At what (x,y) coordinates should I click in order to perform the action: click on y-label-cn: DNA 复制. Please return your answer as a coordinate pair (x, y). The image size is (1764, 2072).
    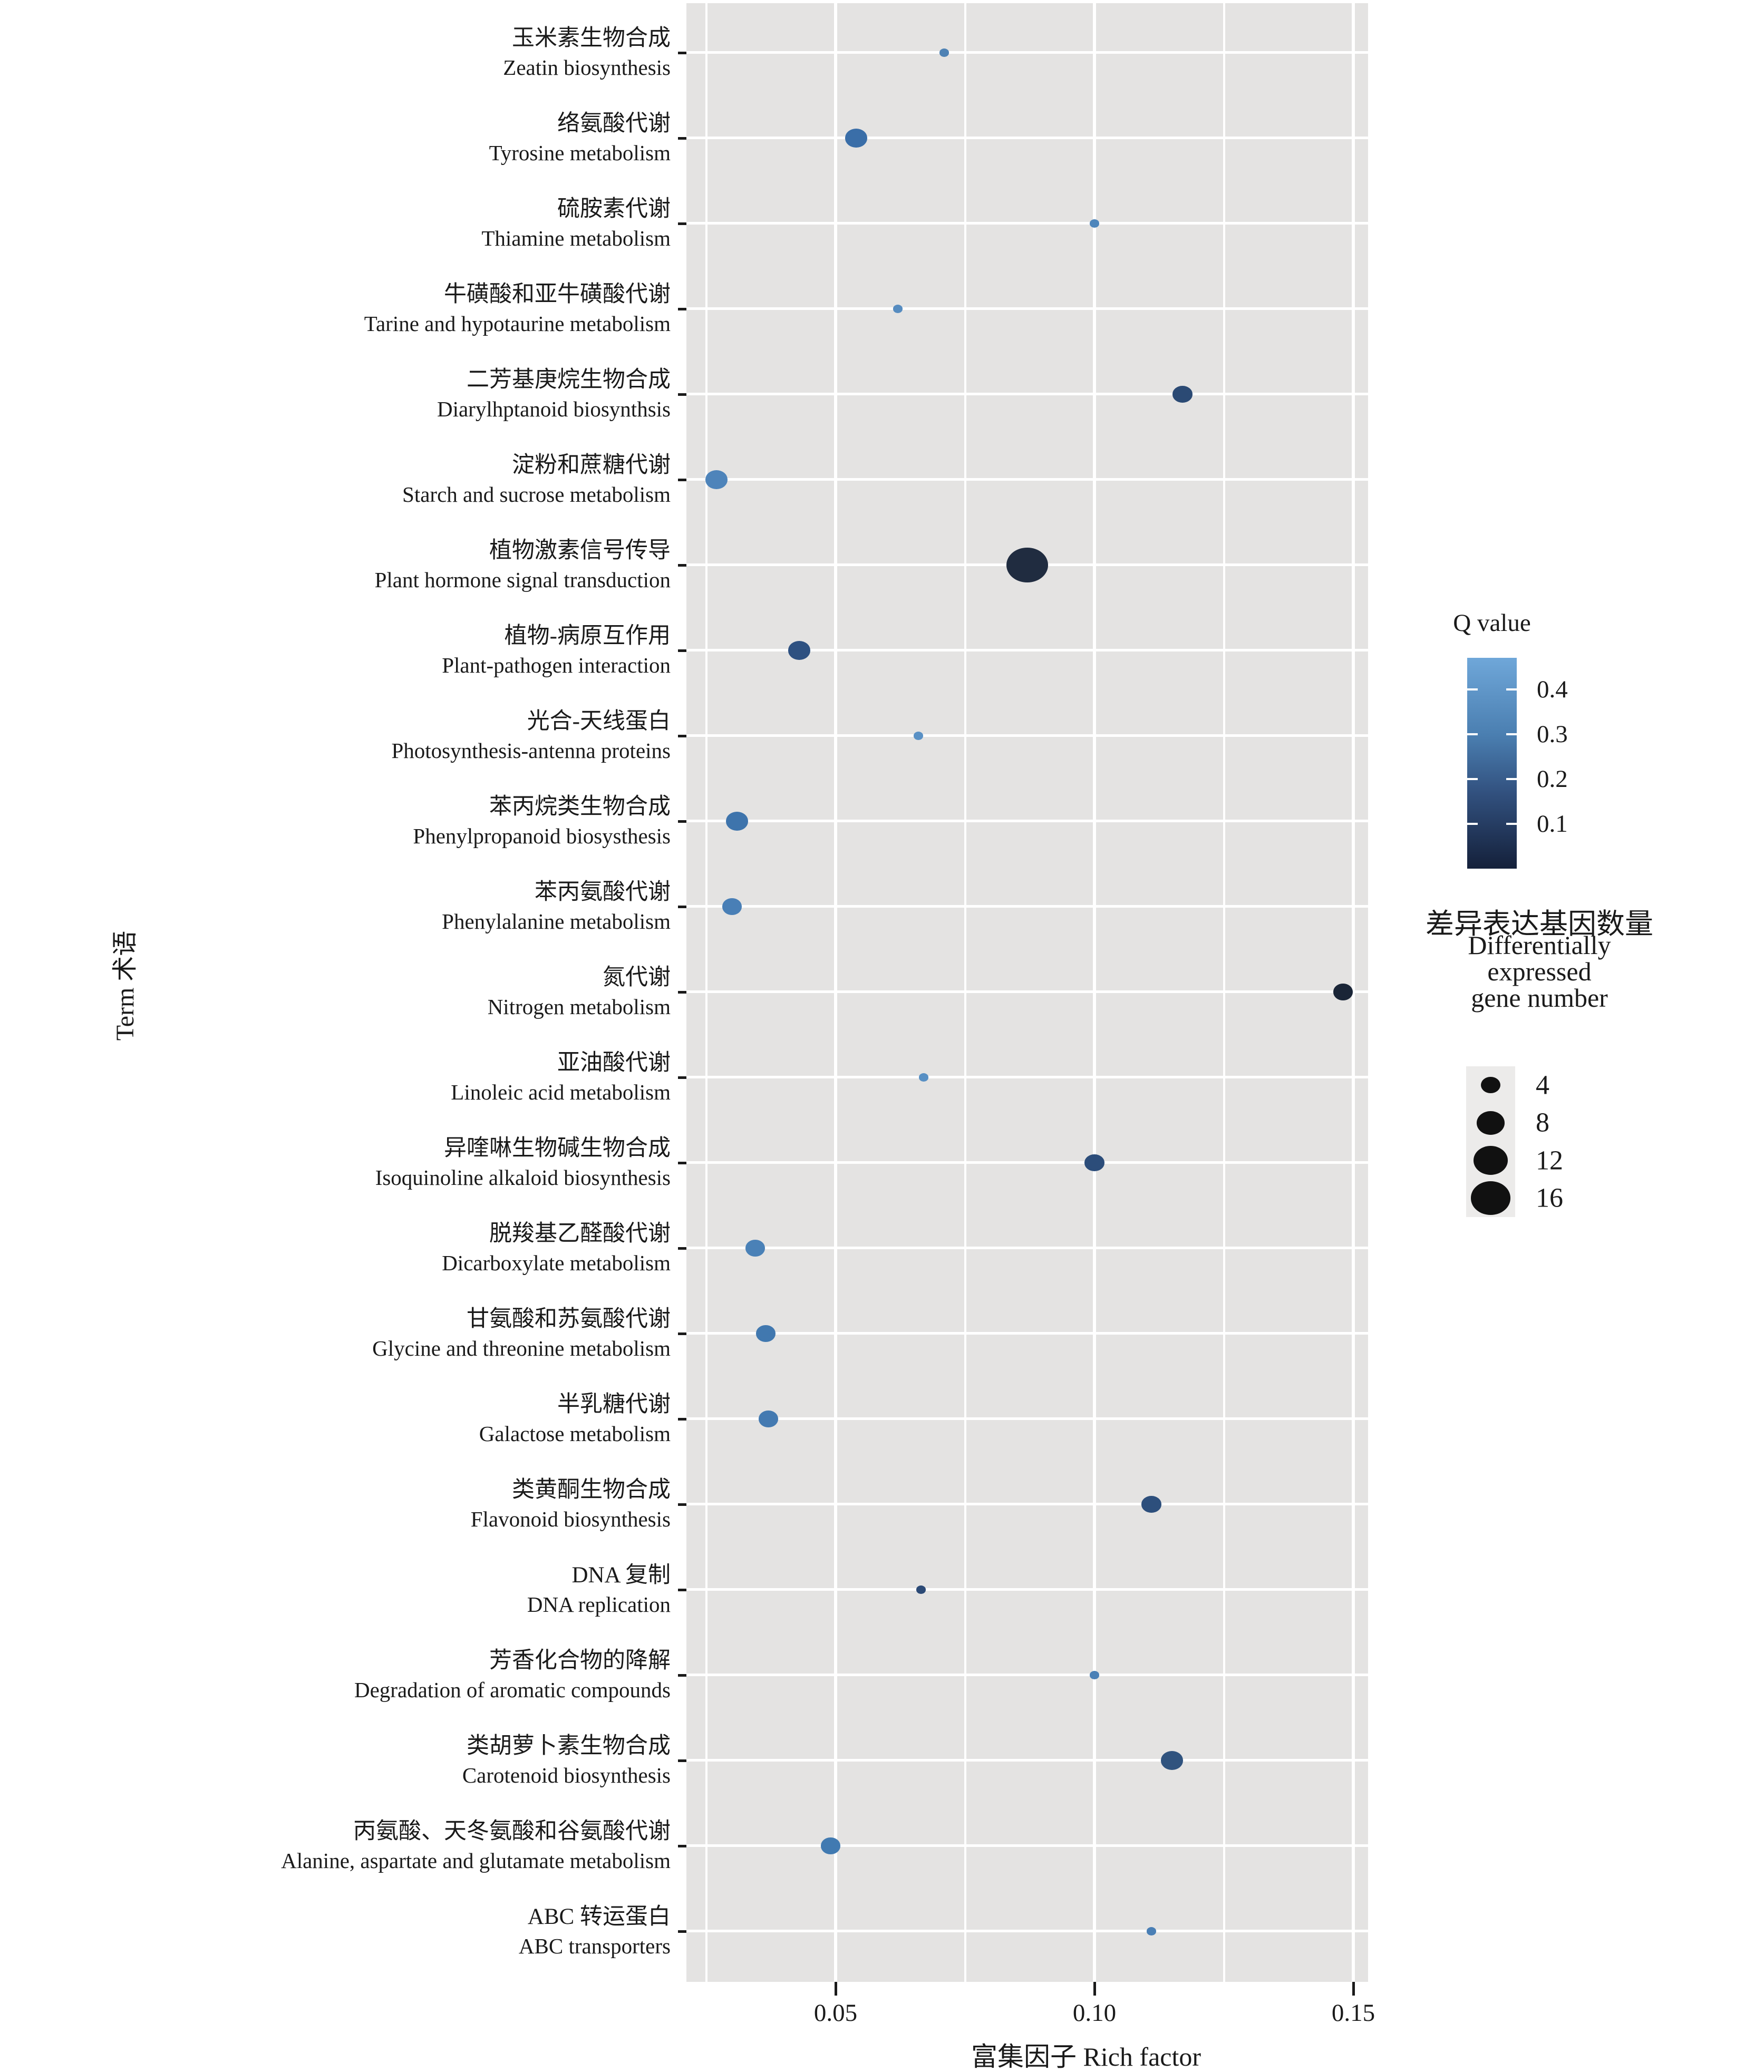
    Looking at the image, I should click on (621, 1575).